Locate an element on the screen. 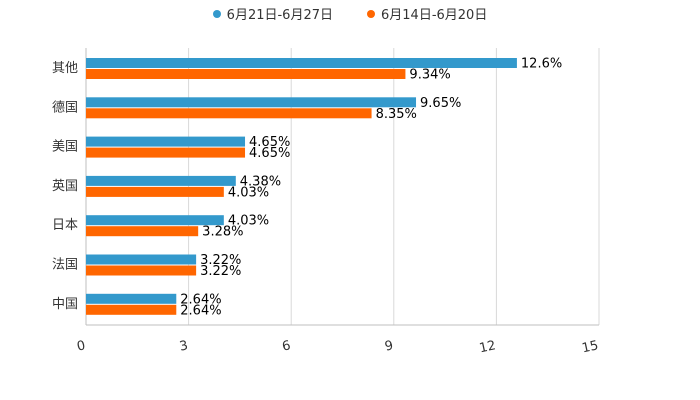  legend-item-series-1: 6月21日-6月27日 is located at coordinates (272, 13).